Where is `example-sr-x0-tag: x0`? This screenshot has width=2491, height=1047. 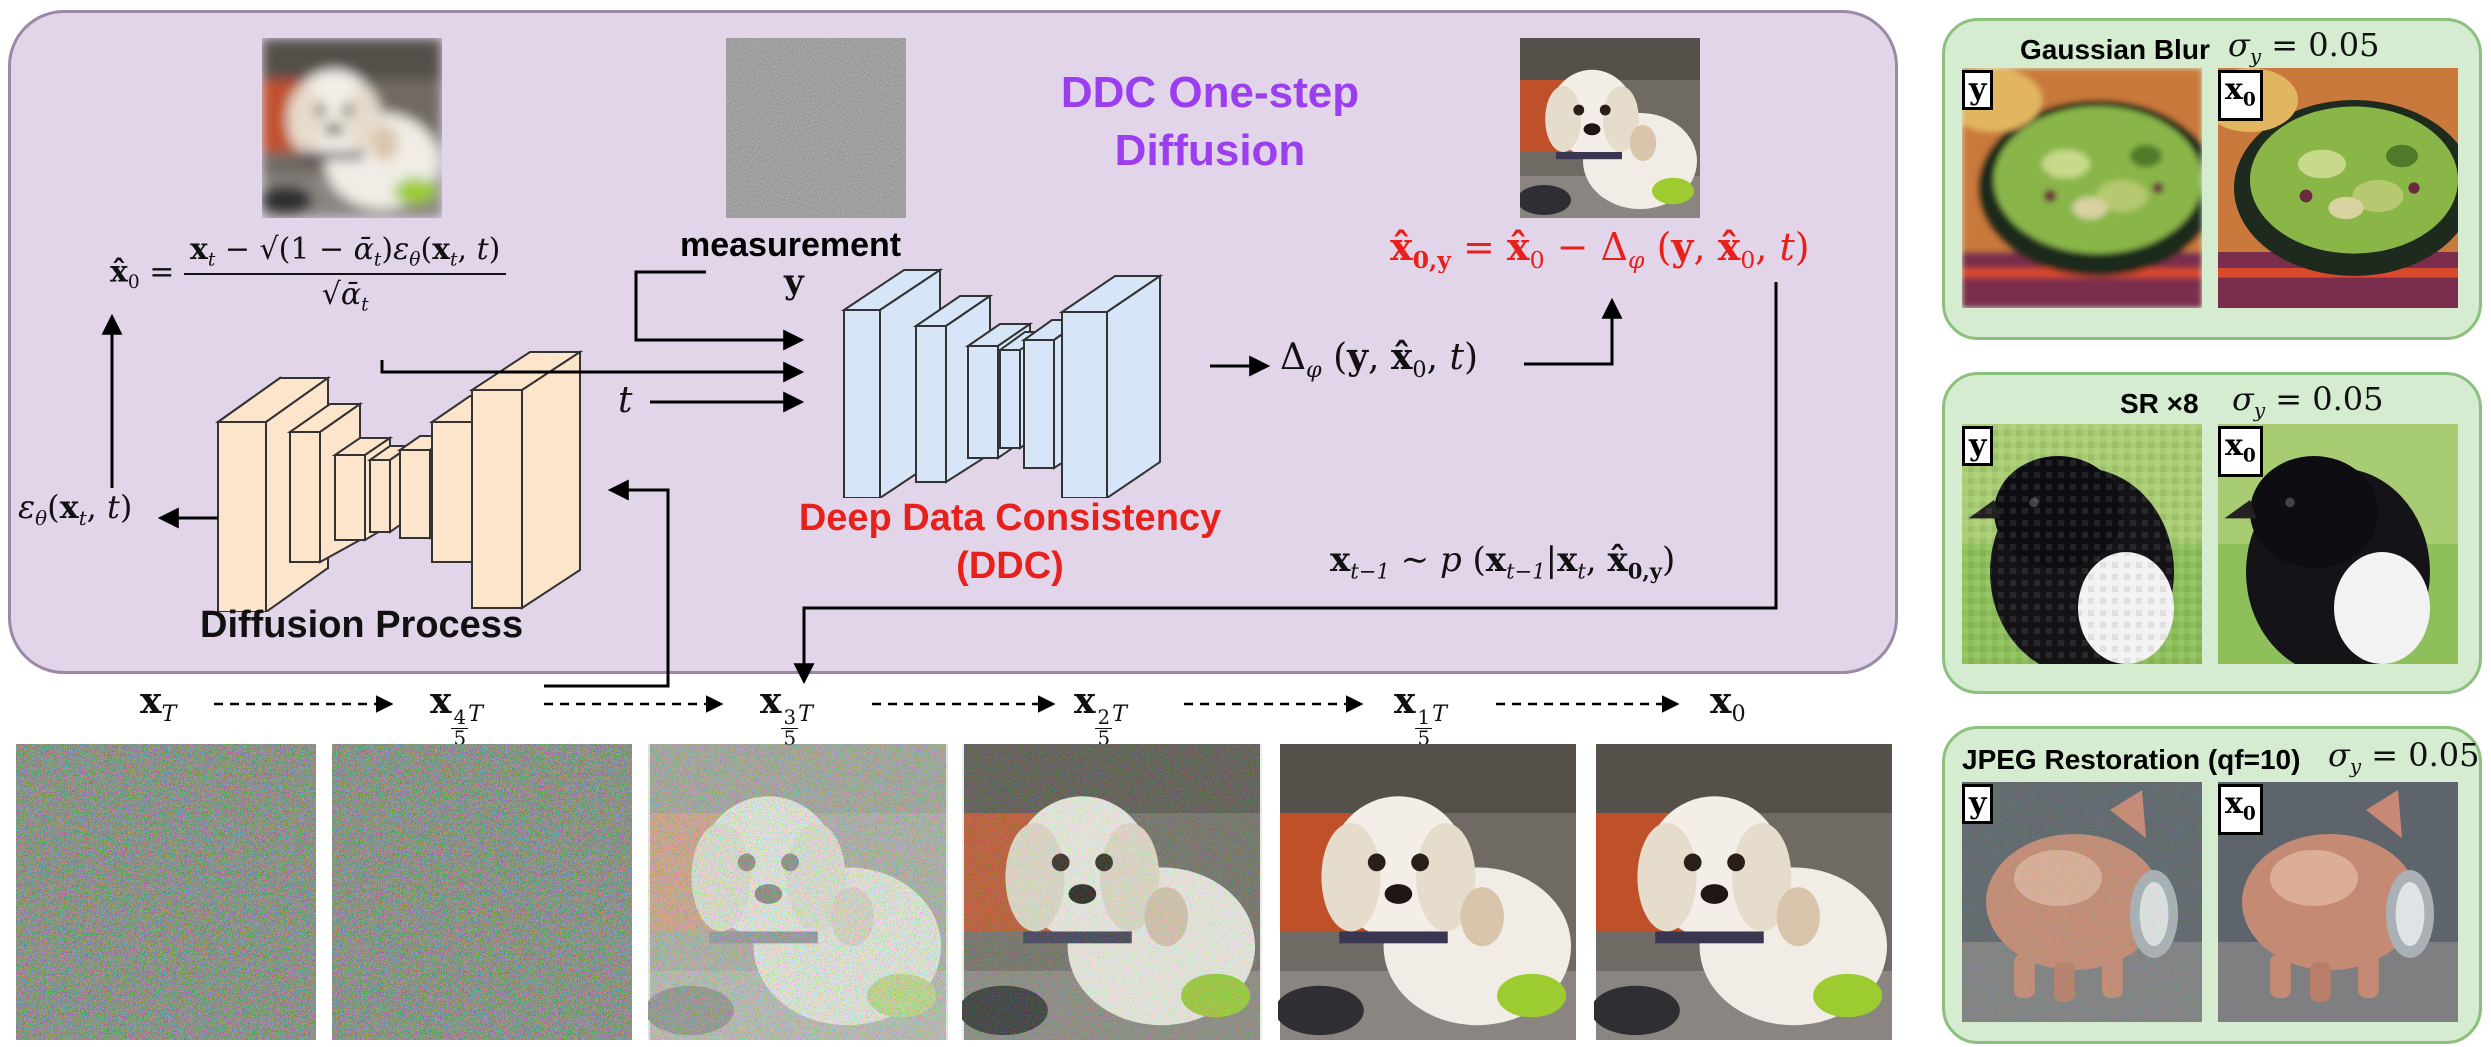 example-sr-x0-tag: x0 is located at coordinates (2240, 451).